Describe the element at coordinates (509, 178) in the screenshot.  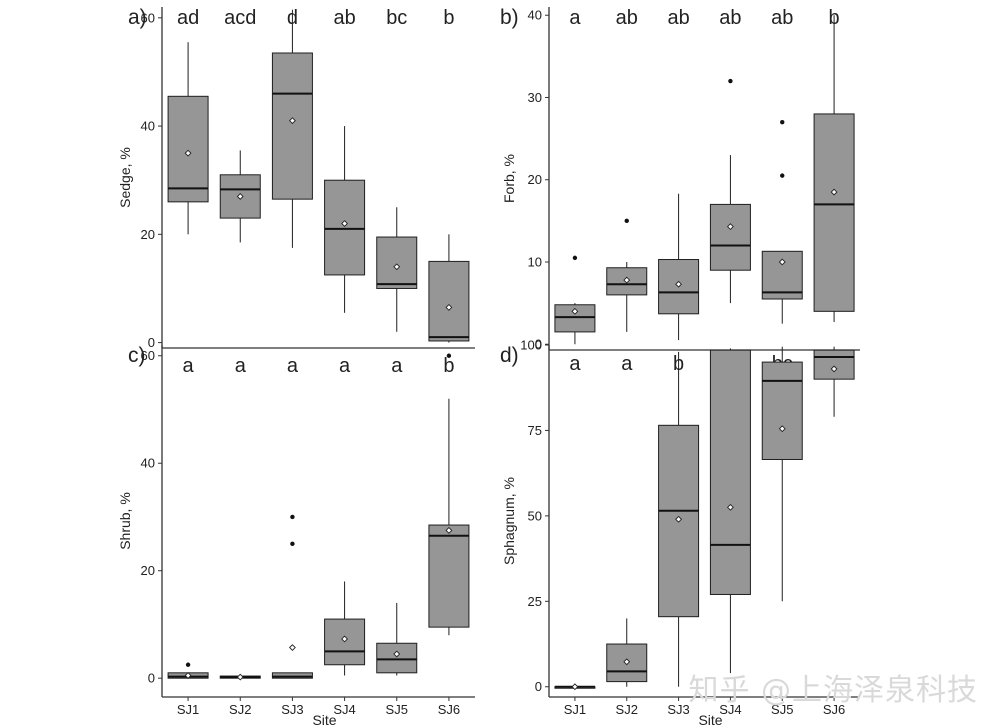
I see `y-axis-label: Forb, %` at that location.